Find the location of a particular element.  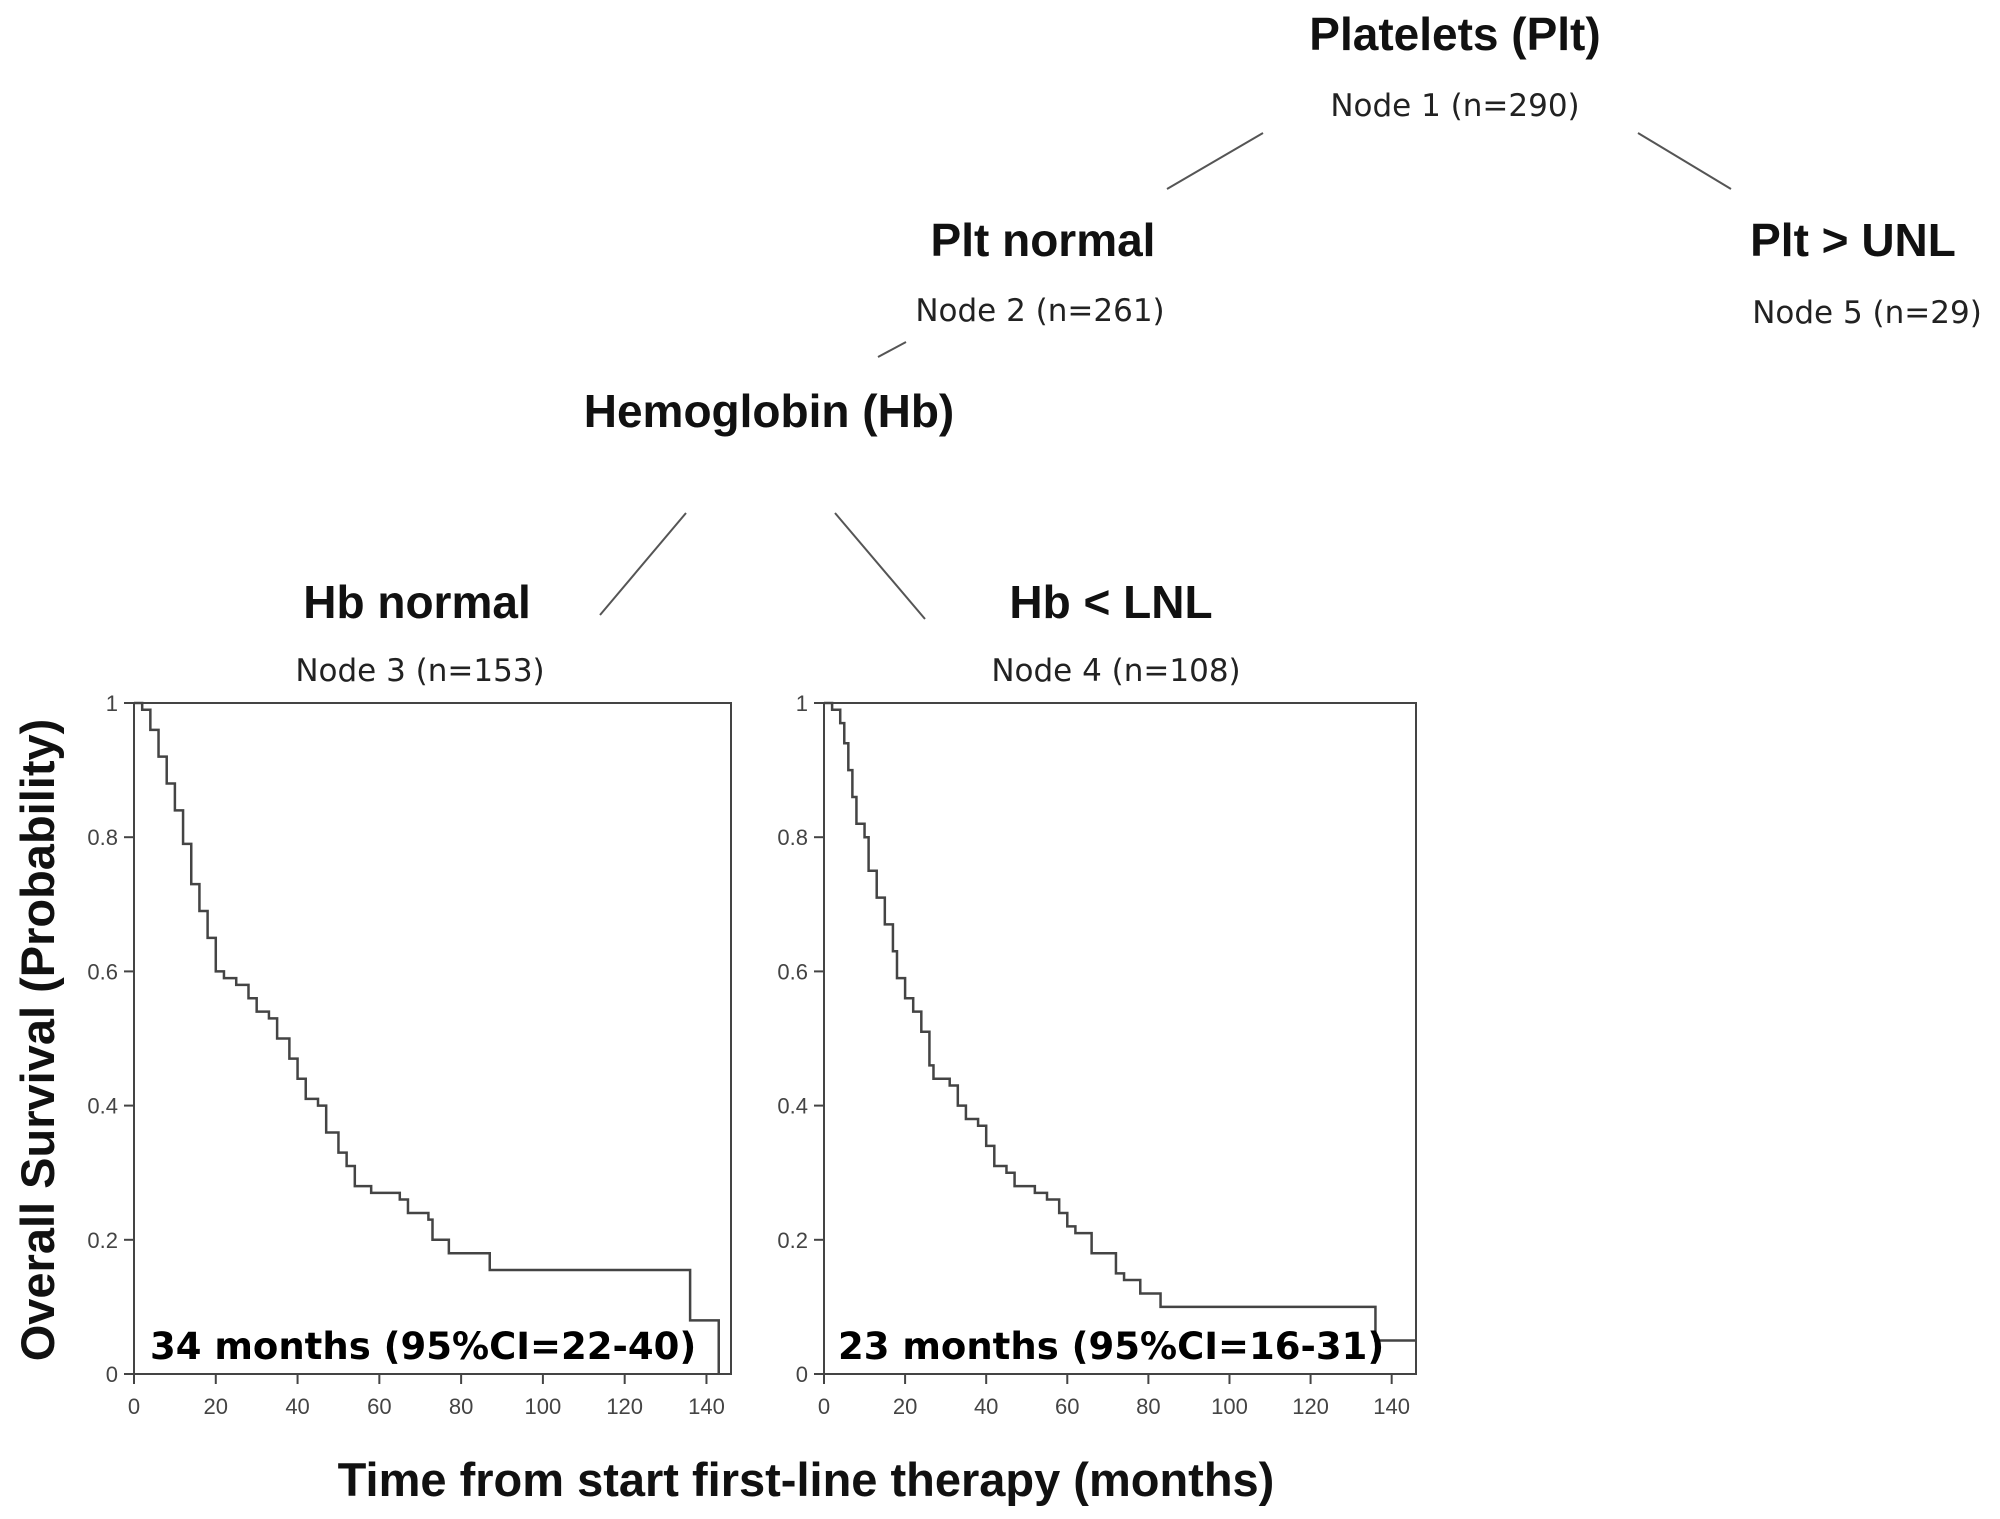

node4-title: Hb < LNL is located at coordinates (1110, 602).